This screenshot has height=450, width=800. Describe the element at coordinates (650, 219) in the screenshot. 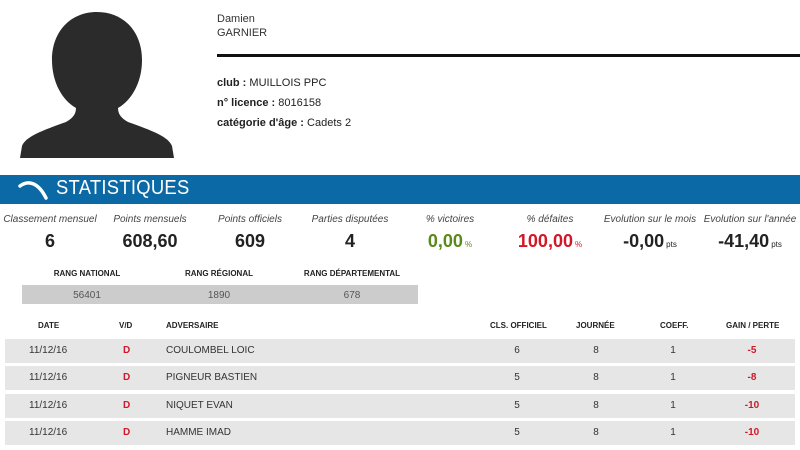

I see `stat-label: Evolution sur le mois` at that location.